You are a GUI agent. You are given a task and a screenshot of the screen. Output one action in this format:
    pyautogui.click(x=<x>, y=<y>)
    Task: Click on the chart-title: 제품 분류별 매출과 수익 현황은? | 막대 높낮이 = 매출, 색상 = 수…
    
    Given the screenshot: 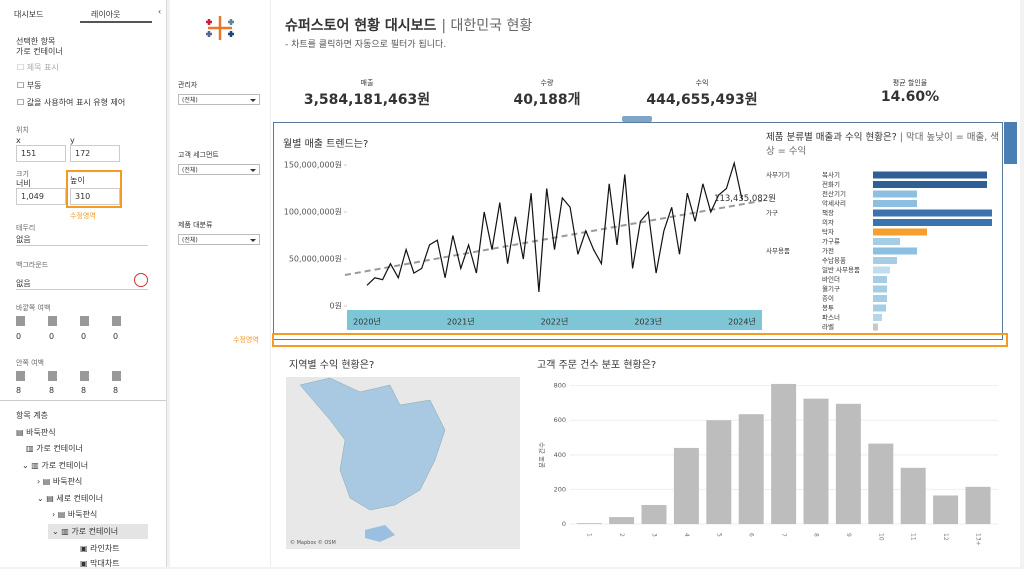 What is the action you would take?
    pyautogui.click(x=883, y=145)
    